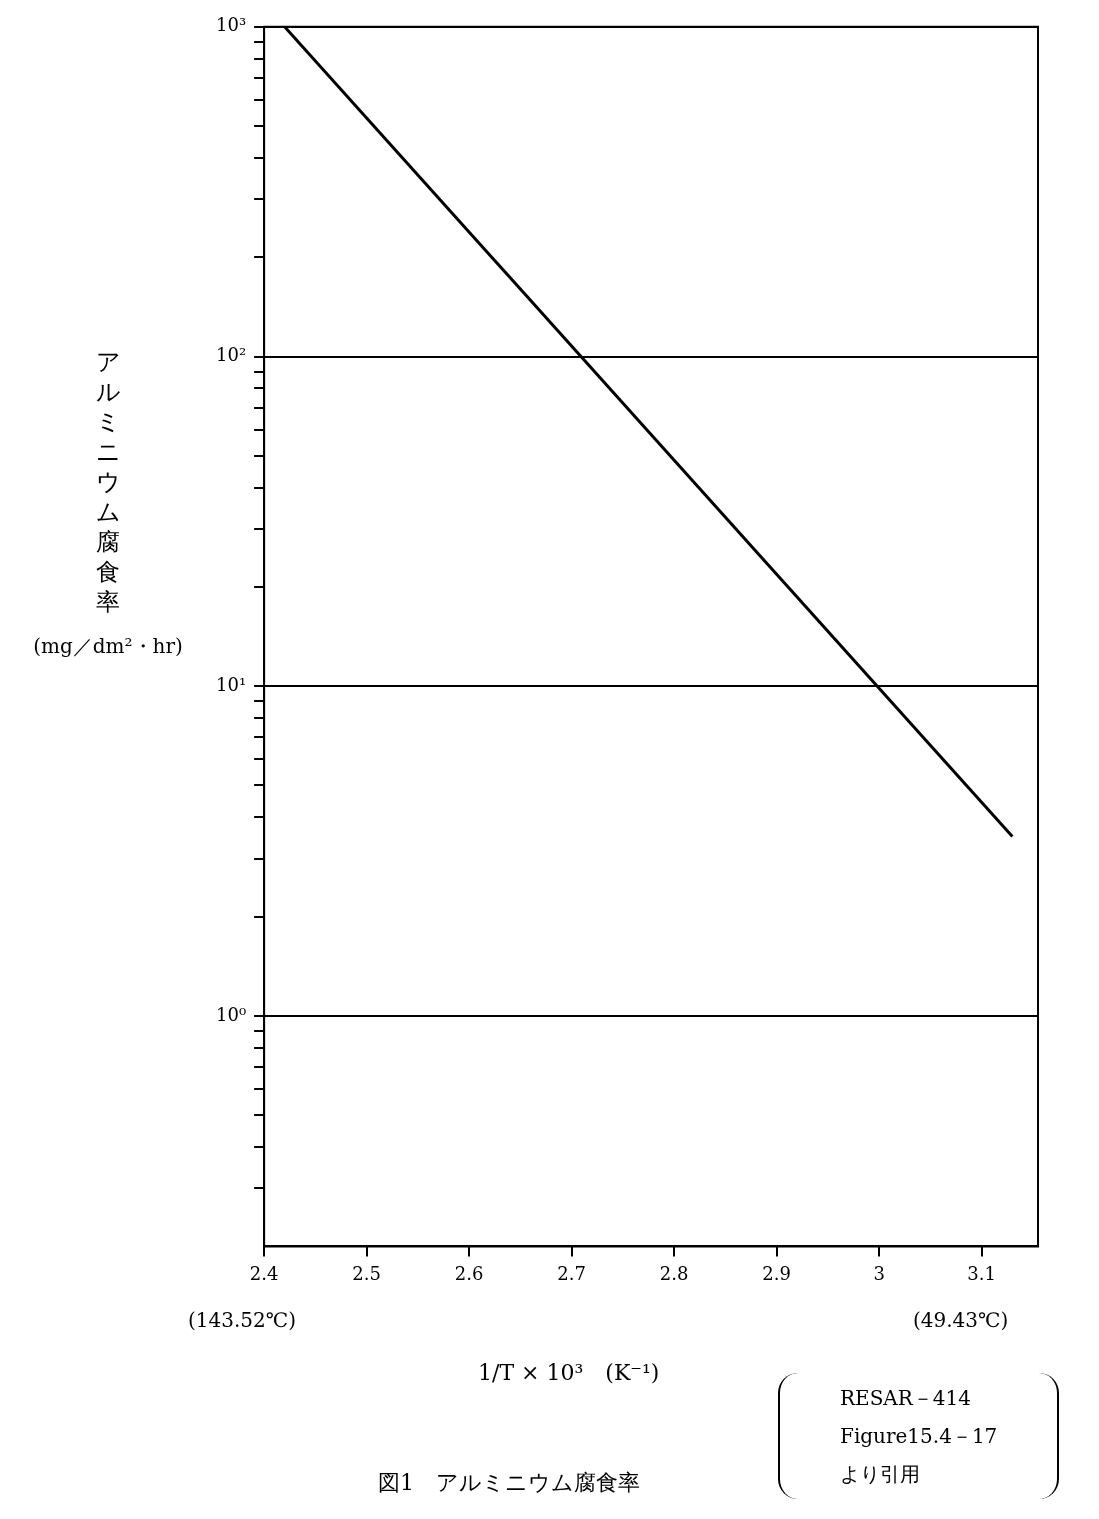 The height and width of the screenshot is (1519, 1099). Describe the element at coordinates (469, 1273) in the screenshot. I see `x-tick-label: 2.6` at that location.